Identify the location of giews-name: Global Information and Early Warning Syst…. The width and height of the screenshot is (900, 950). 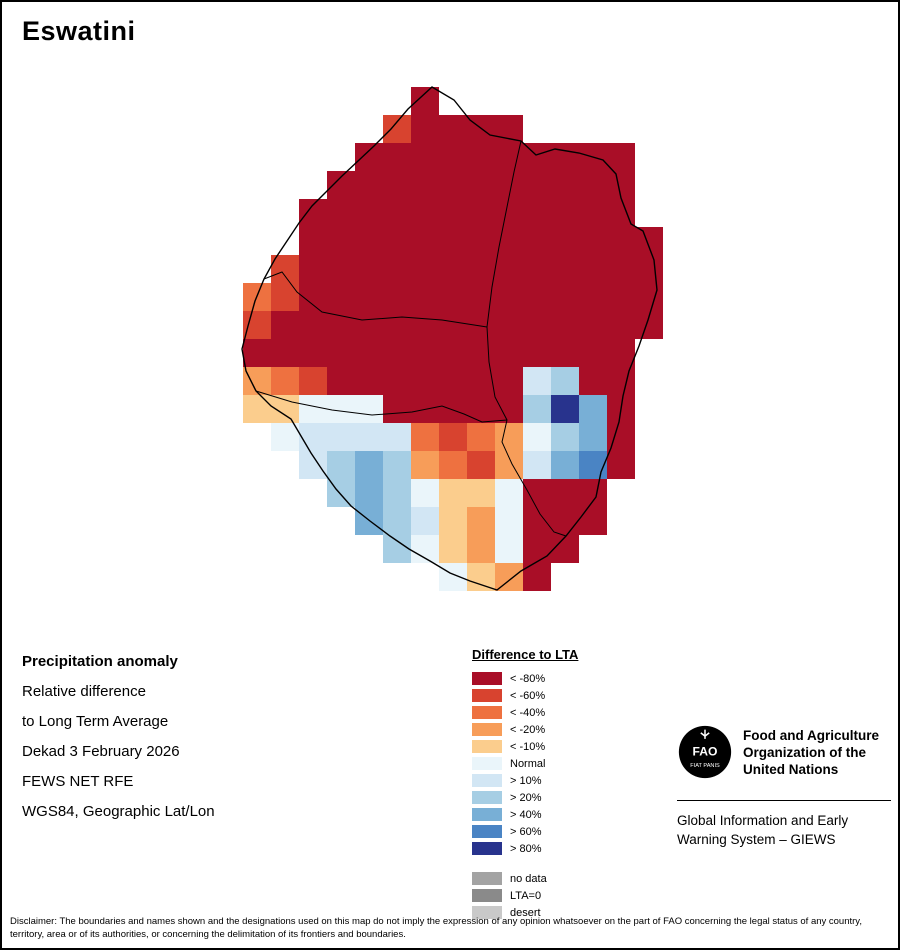
(784, 830).